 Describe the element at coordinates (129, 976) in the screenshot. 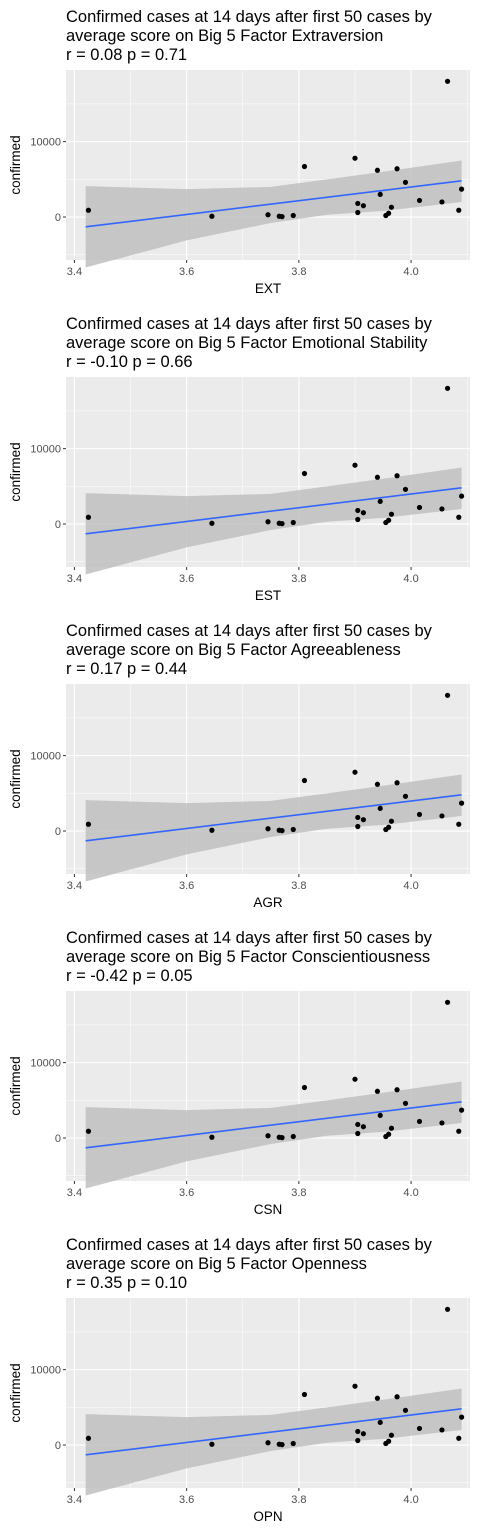

I see `chart-title-line: r = -0.42 p = 0.05` at that location.